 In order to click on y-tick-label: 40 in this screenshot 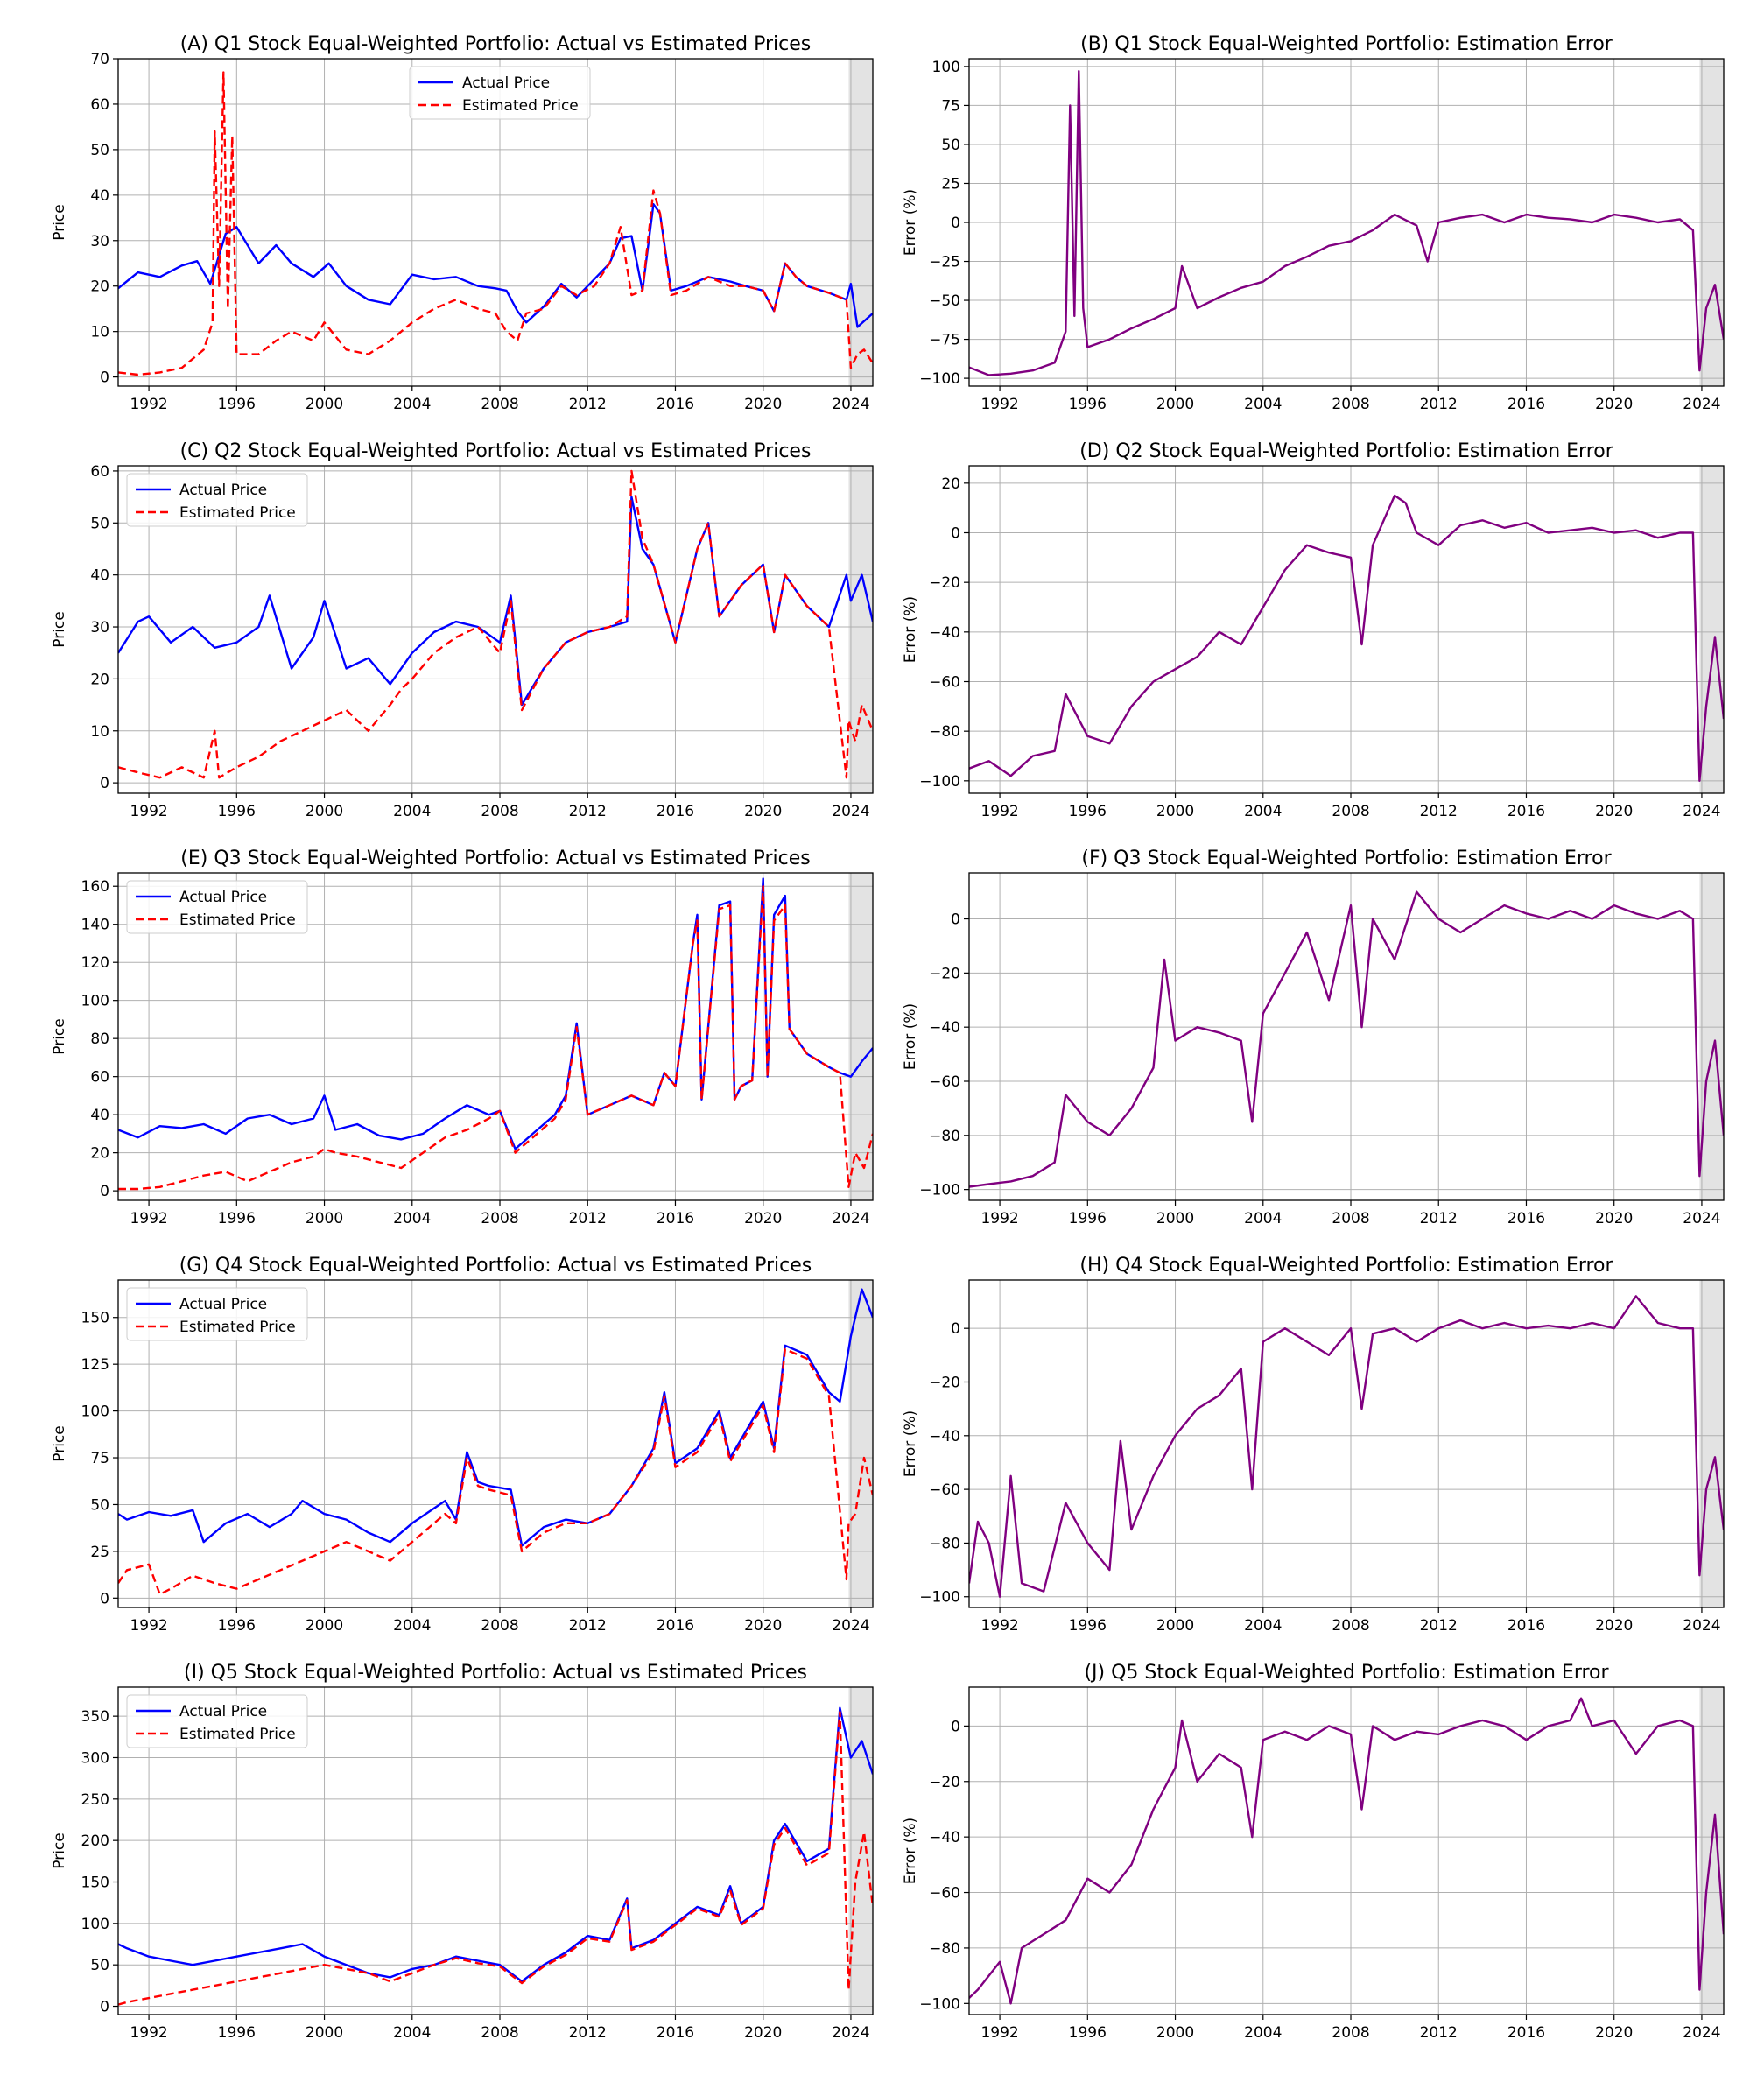, I will do `click(100, 576)`.